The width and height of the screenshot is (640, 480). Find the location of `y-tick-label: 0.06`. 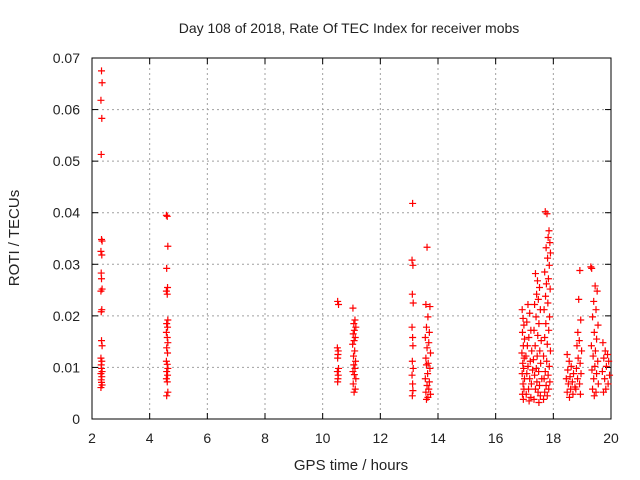

y-tick-label: 0.06 is located at coordinates (66, 110).